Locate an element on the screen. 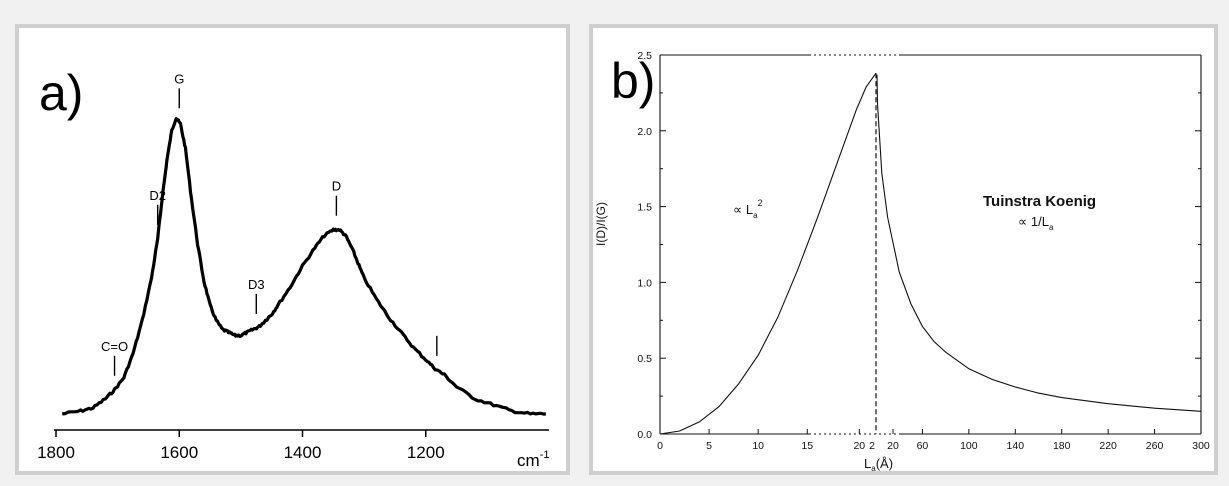 The height and width of the screenshot is (486, 1229). x-tick-label: 15 is located at coordinates (807, 446).